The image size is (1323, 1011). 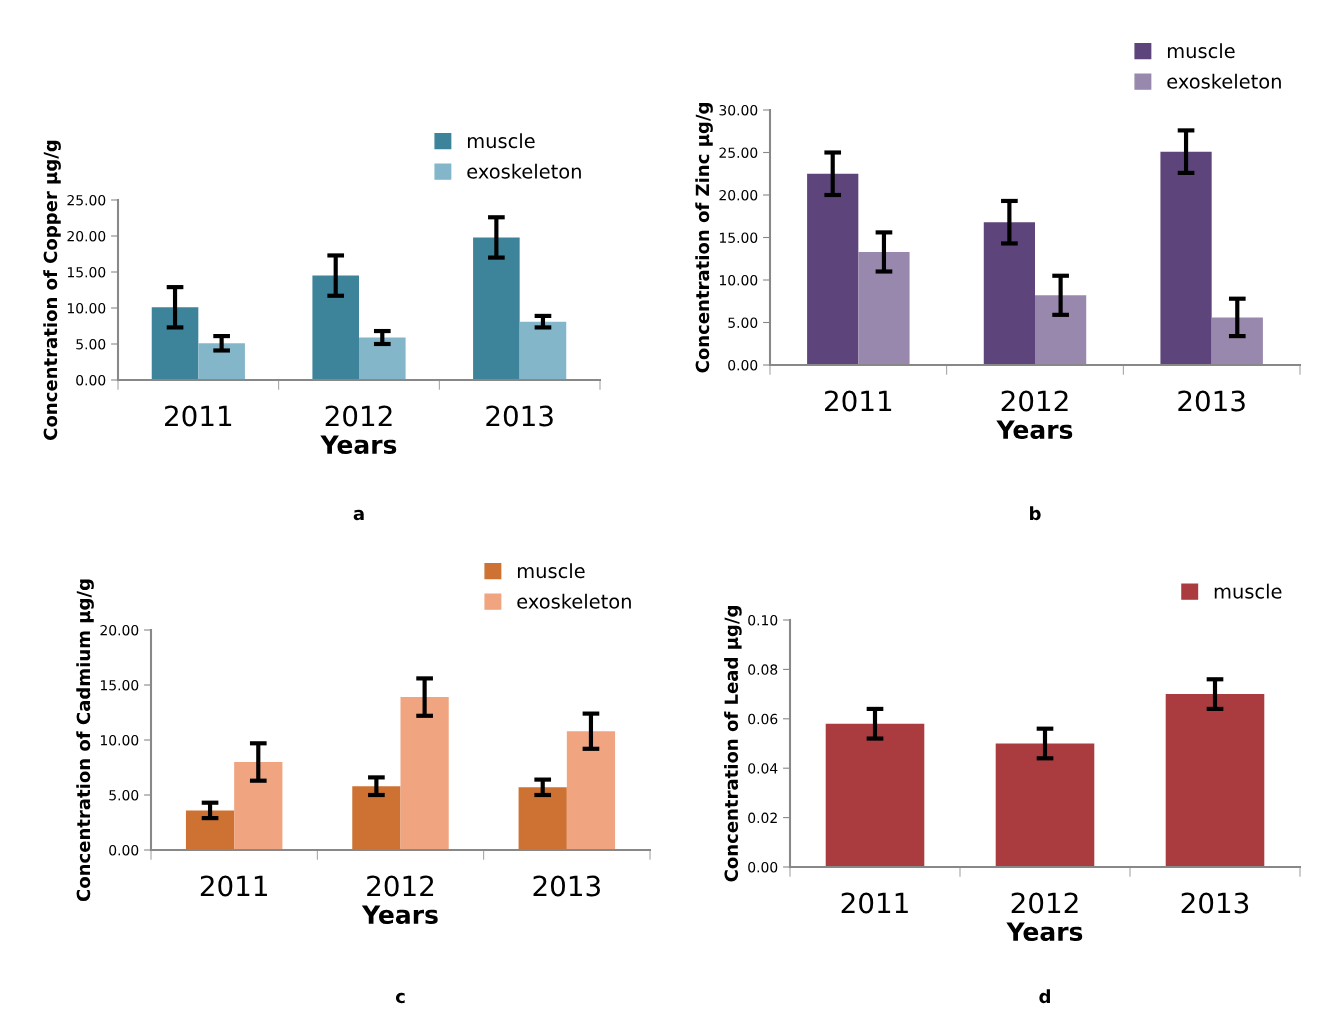 What do you see at coordinates (358, 515) in the screenshot?
I see `text: a` at bounding box center [358, 515].